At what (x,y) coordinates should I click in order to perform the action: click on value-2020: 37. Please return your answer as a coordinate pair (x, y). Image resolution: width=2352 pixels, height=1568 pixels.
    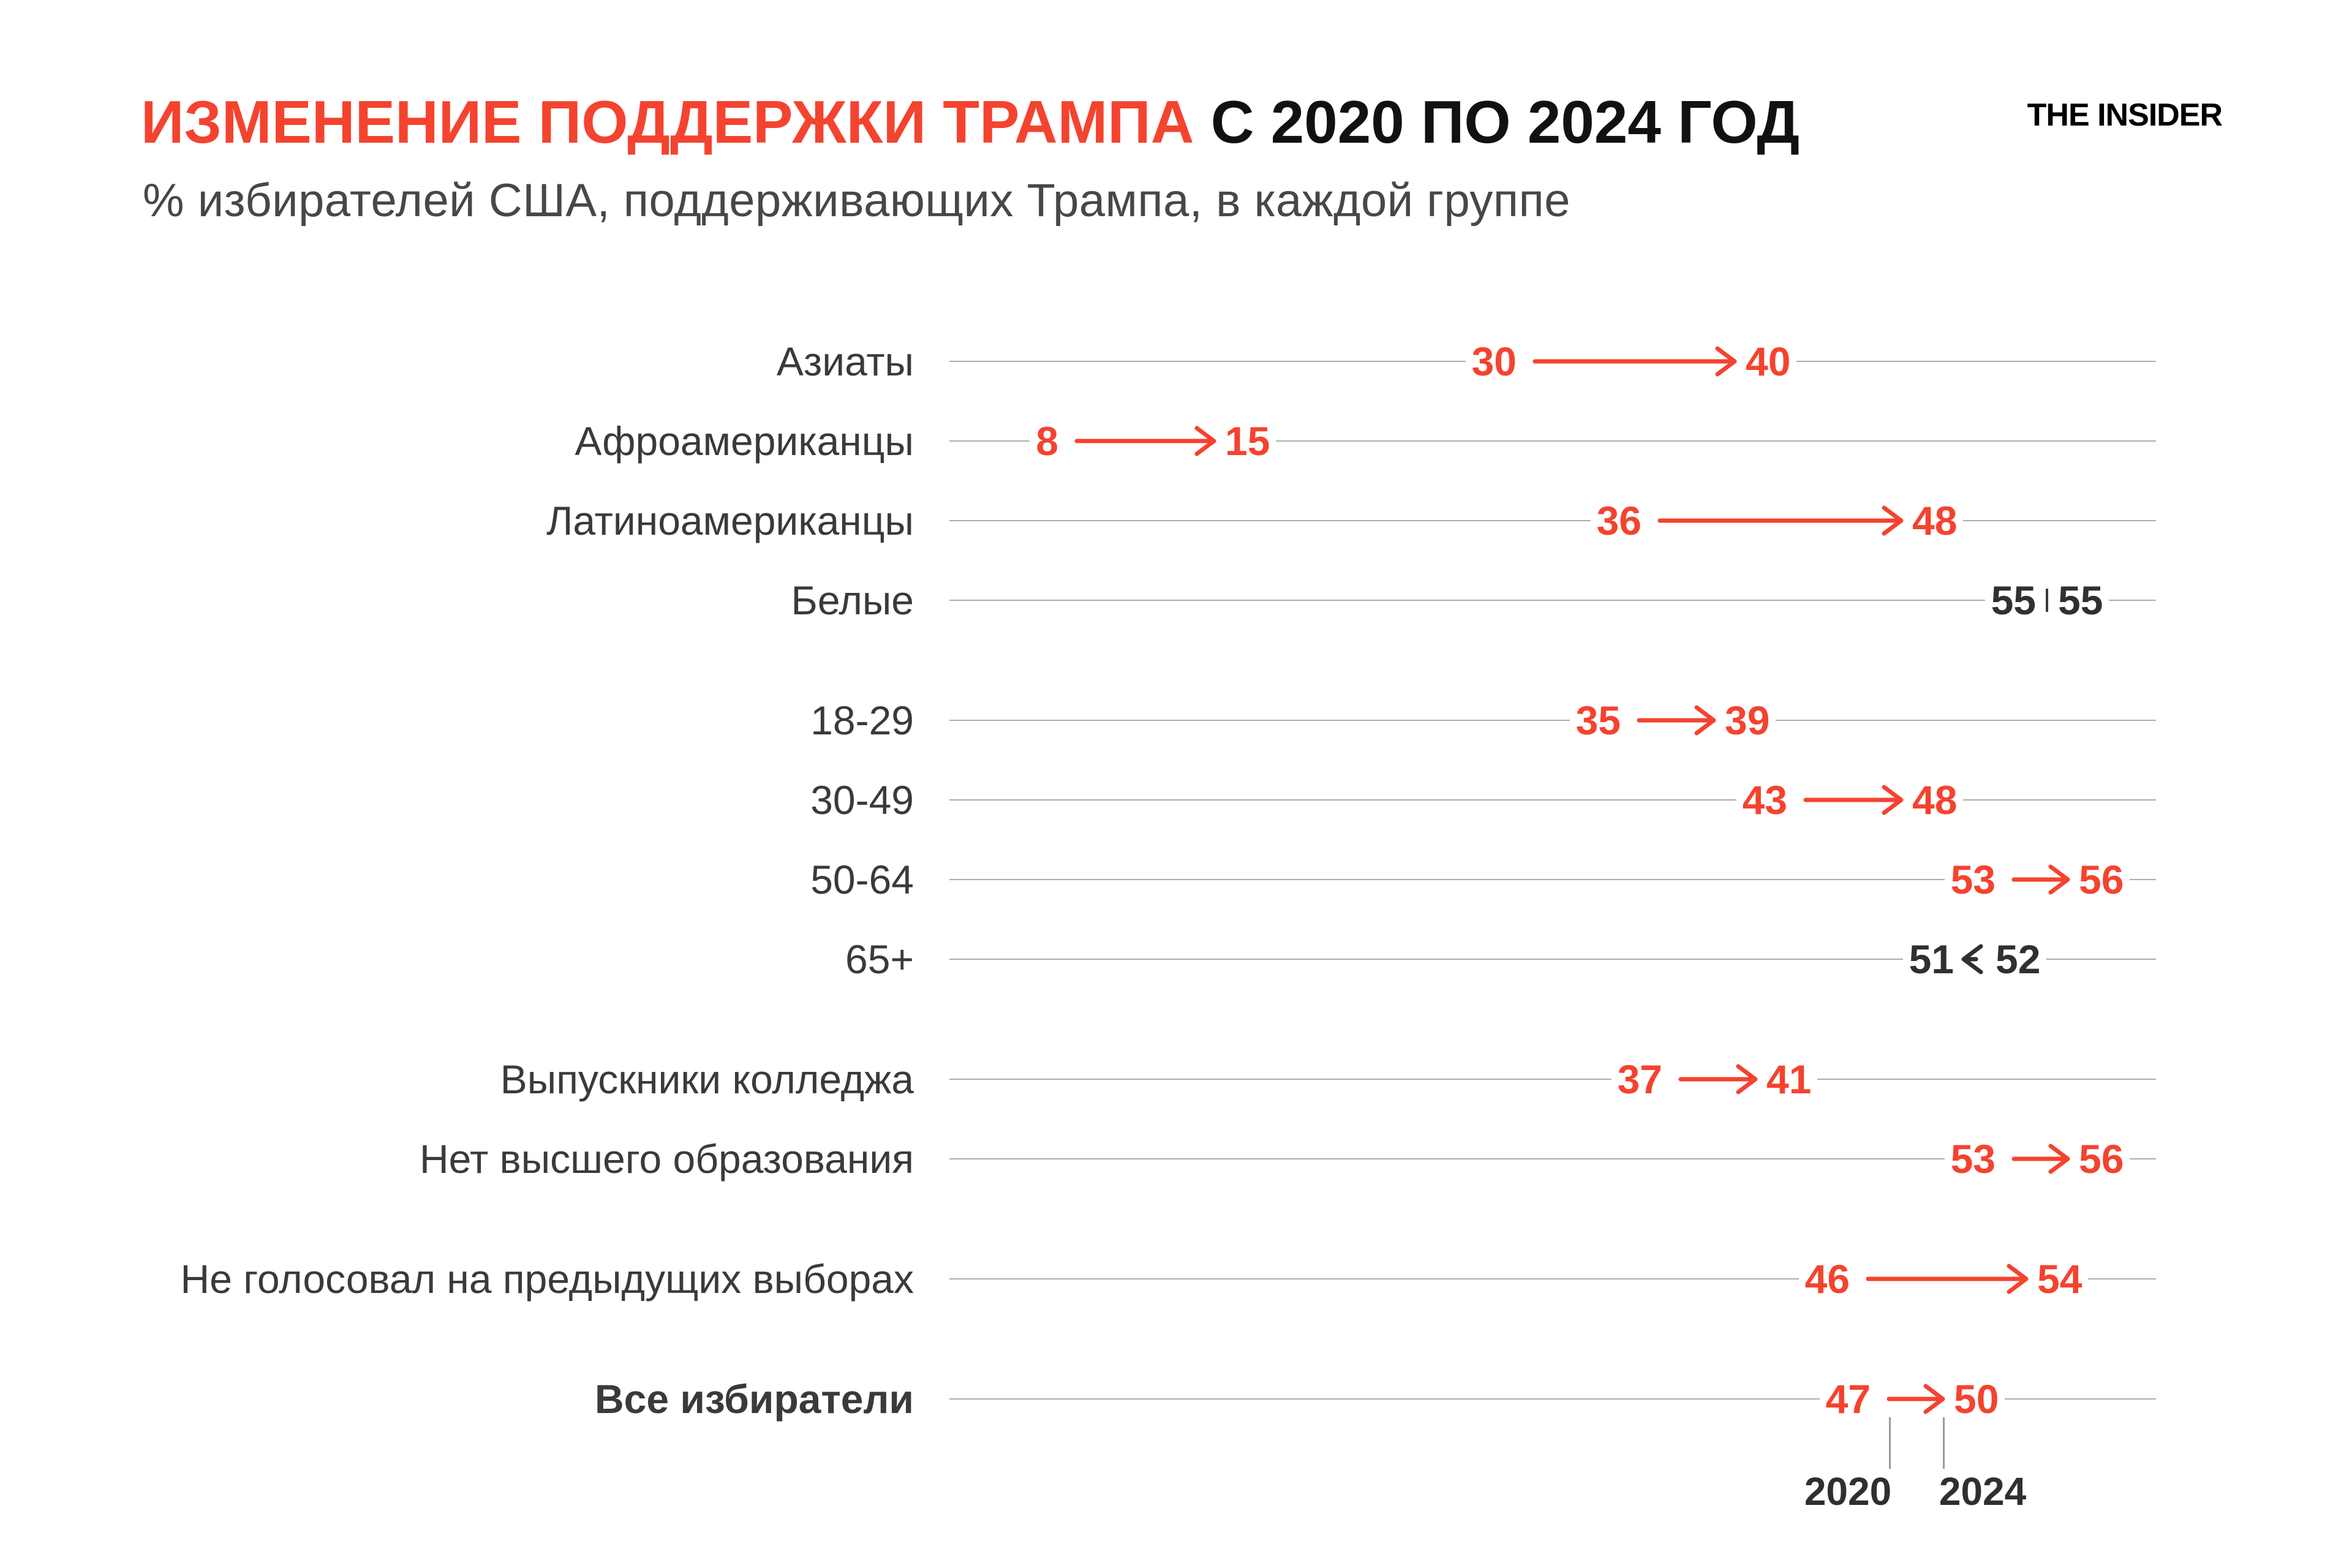
    Looking at the image, I should click on (1639, 1079).